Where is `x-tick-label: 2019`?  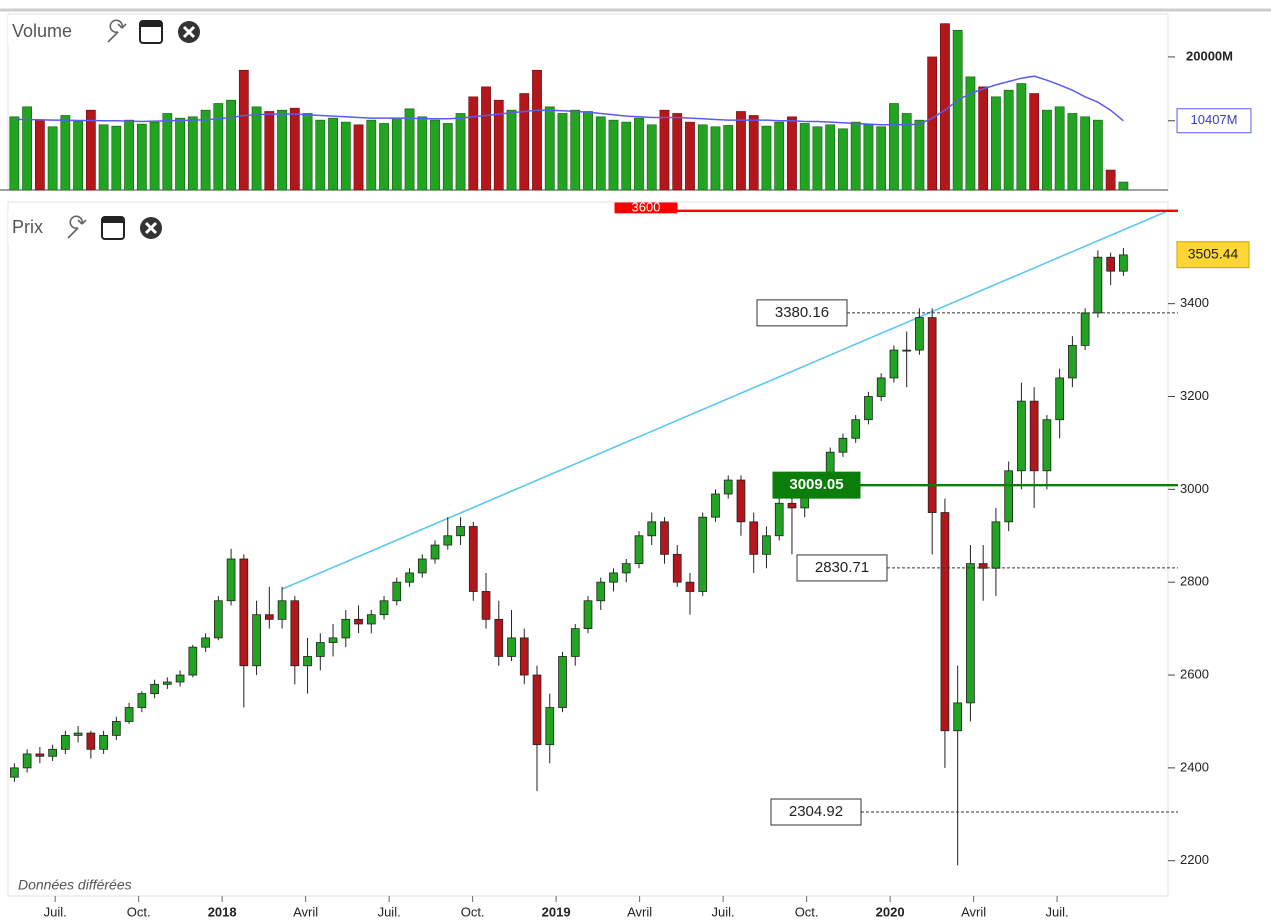 x-tick-label: 2019 is located at coordinates (556, 911).